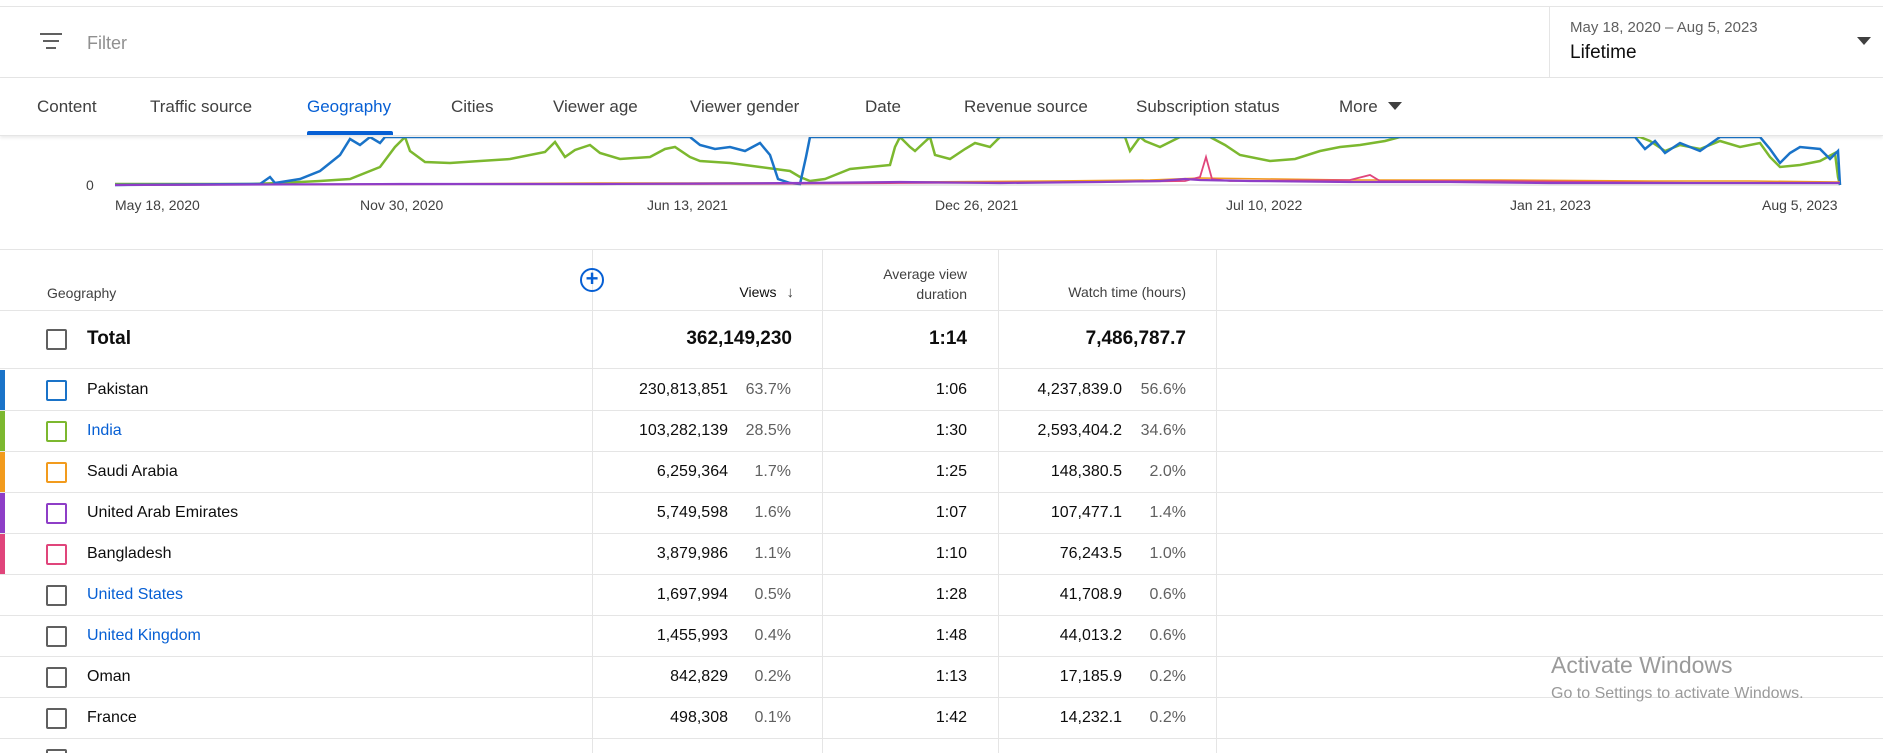 Image resolution: width=1883 pixels, height=753 pixels. I want to click on date-range-text: May 18, 2020 – Aug 5, 2023, so click(1664, 27).